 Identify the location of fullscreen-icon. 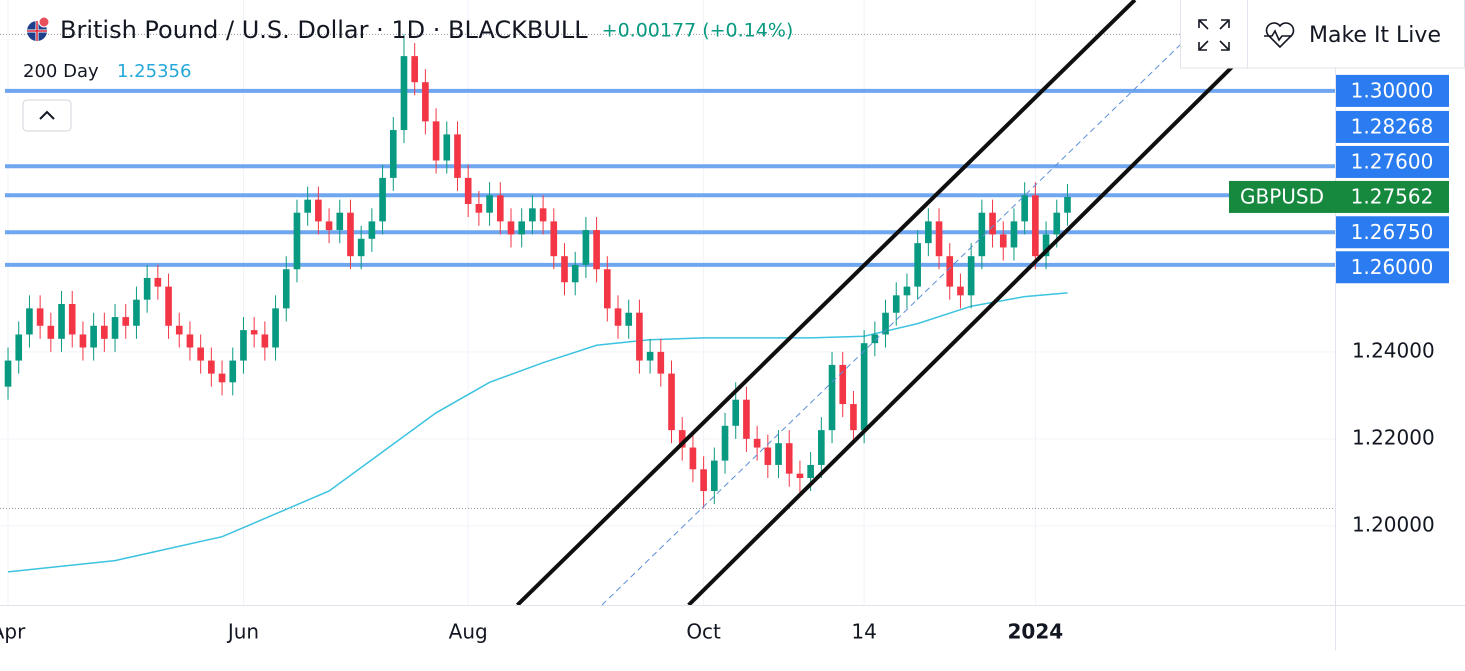
(1214, 35).